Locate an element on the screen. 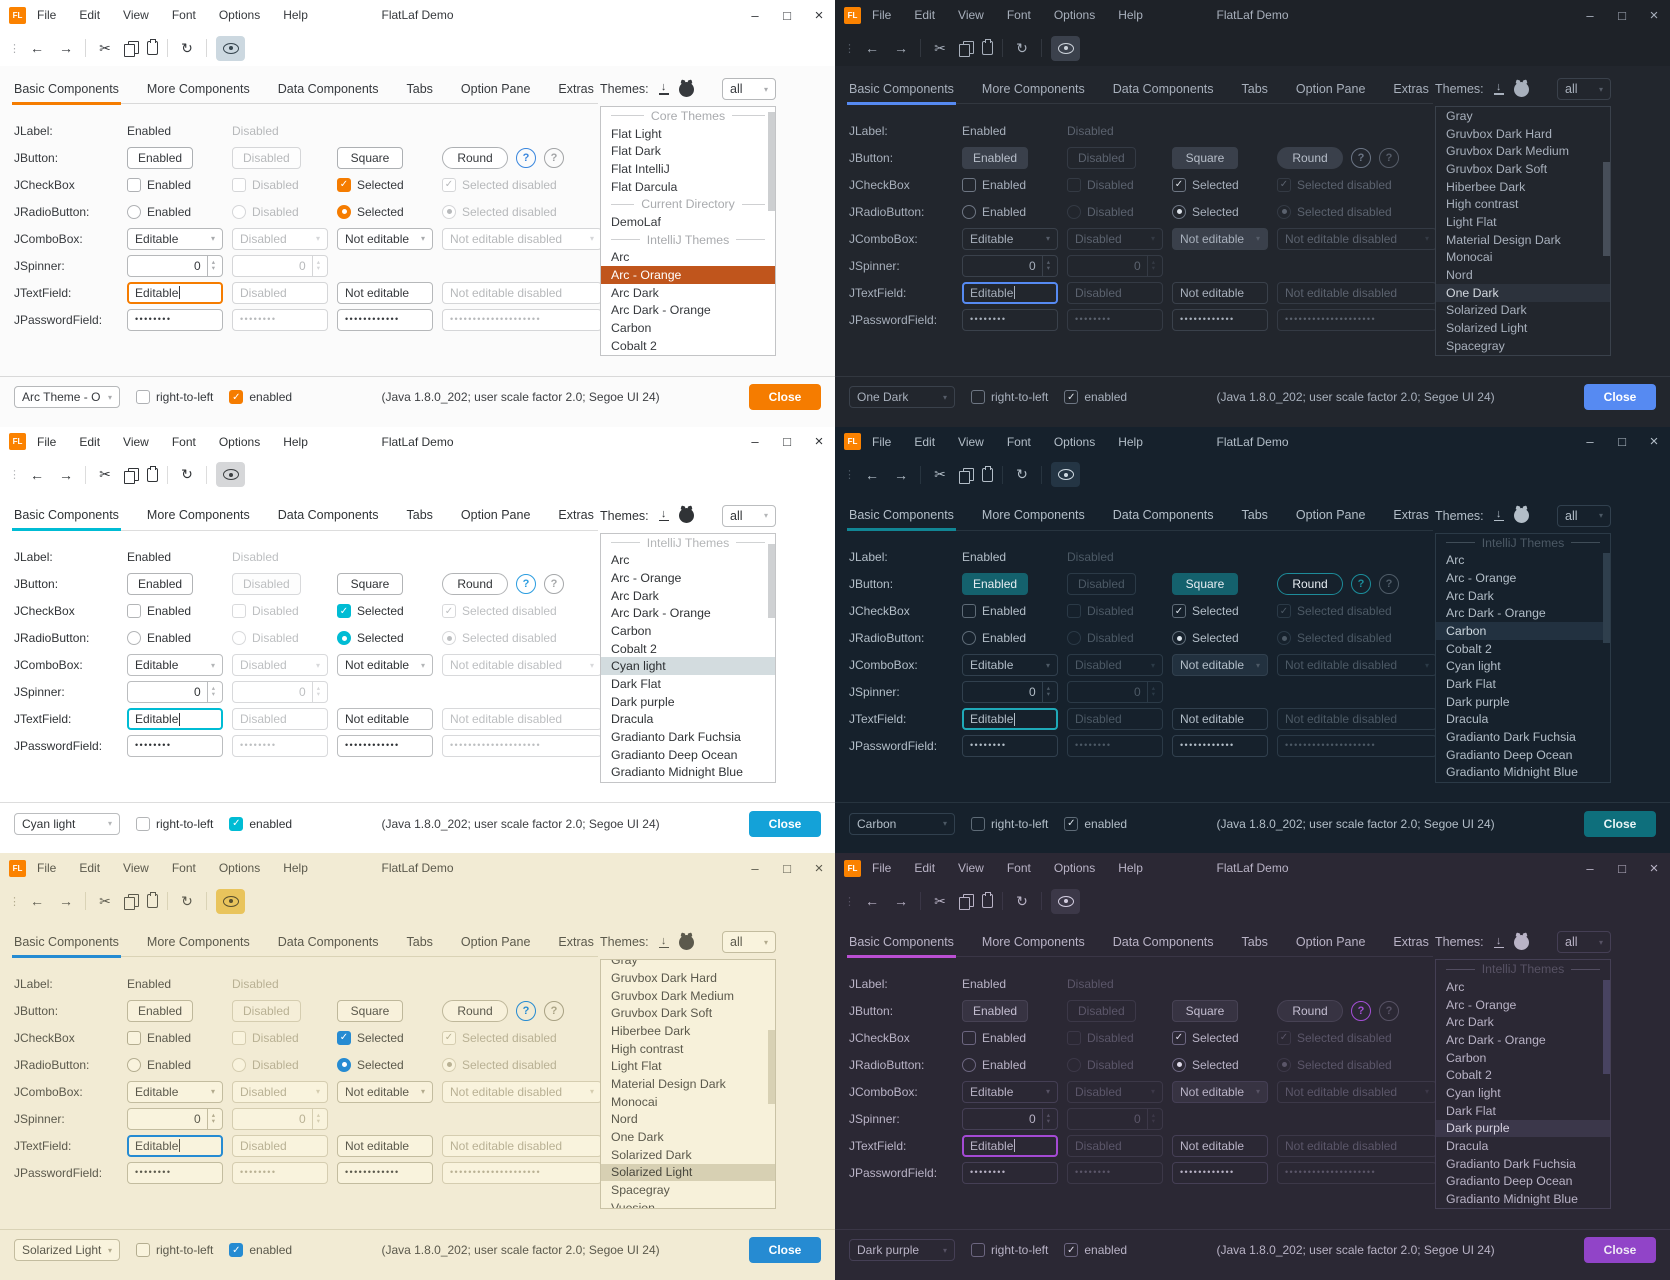  theme-item-dark-flat: Dark Flat is located at coordinates (636, 684).